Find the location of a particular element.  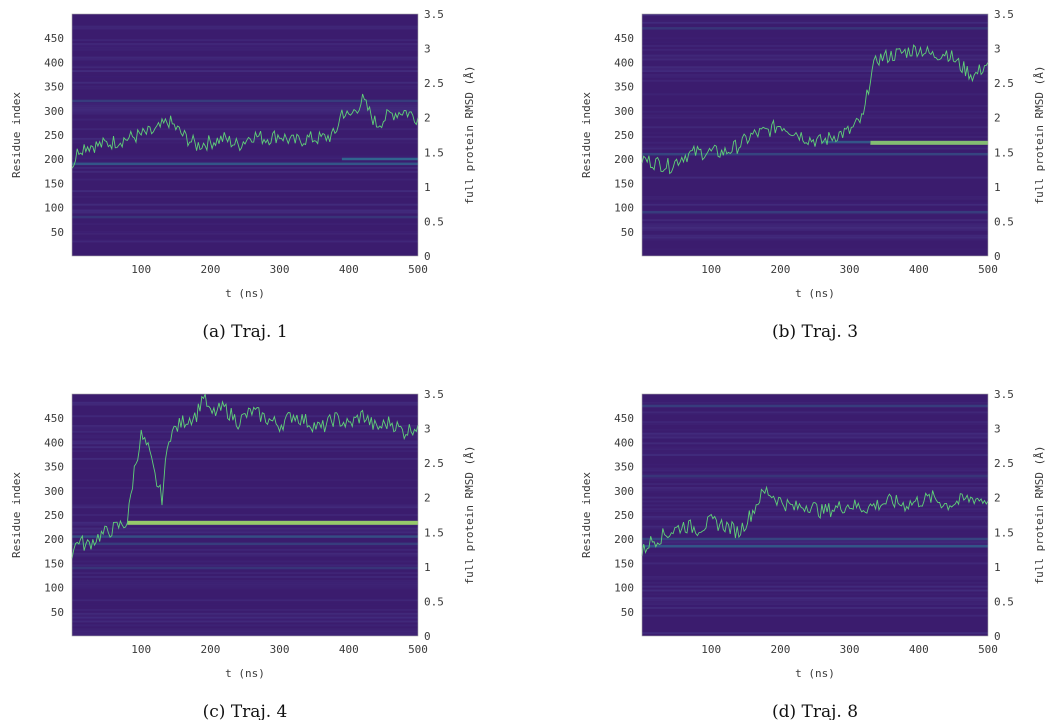

y-tick-label: 400 is located at coordinates (624, 442).